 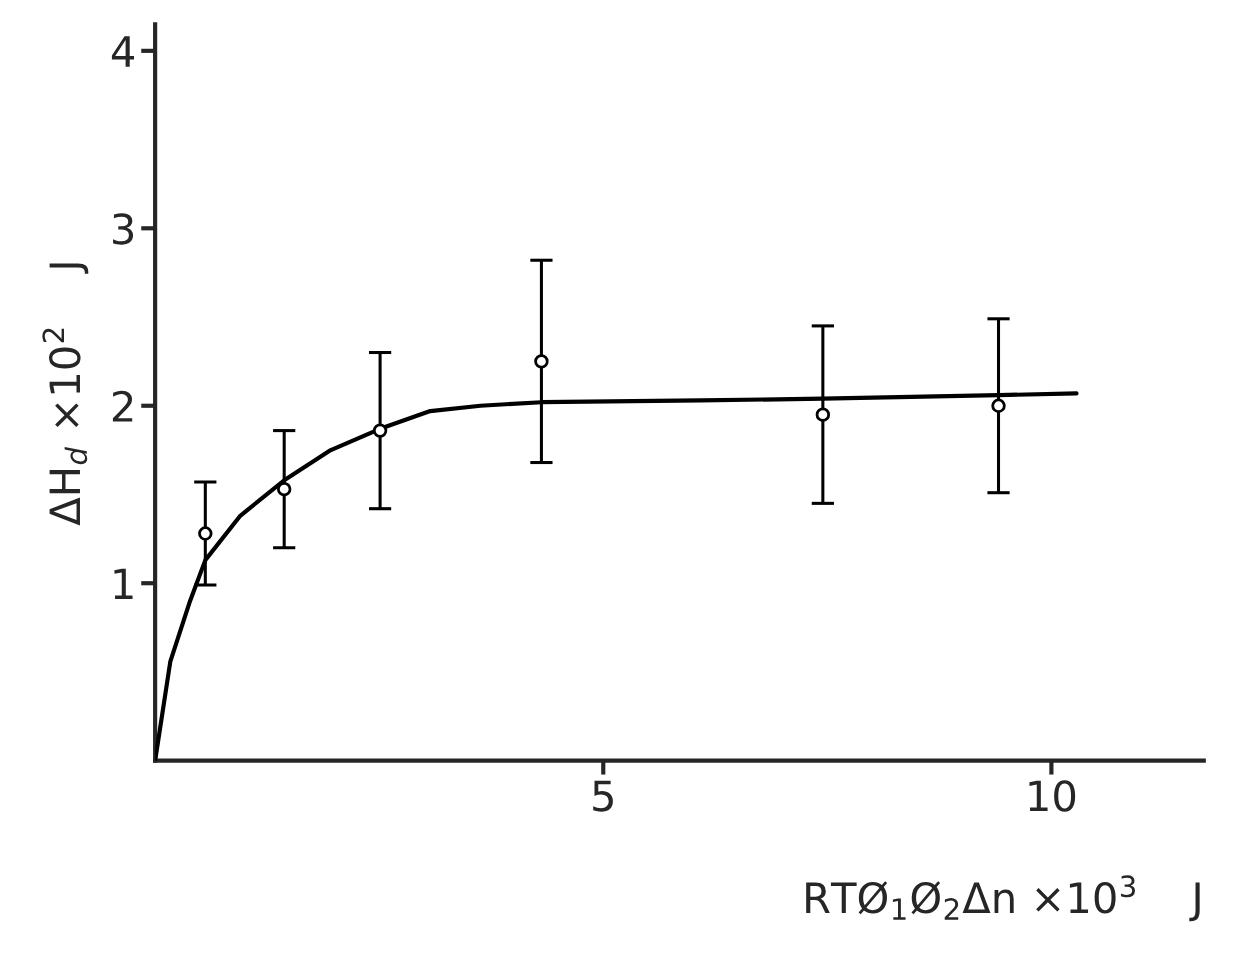 I want to click on y-tick-label: 1, so click(x=123, y=584).